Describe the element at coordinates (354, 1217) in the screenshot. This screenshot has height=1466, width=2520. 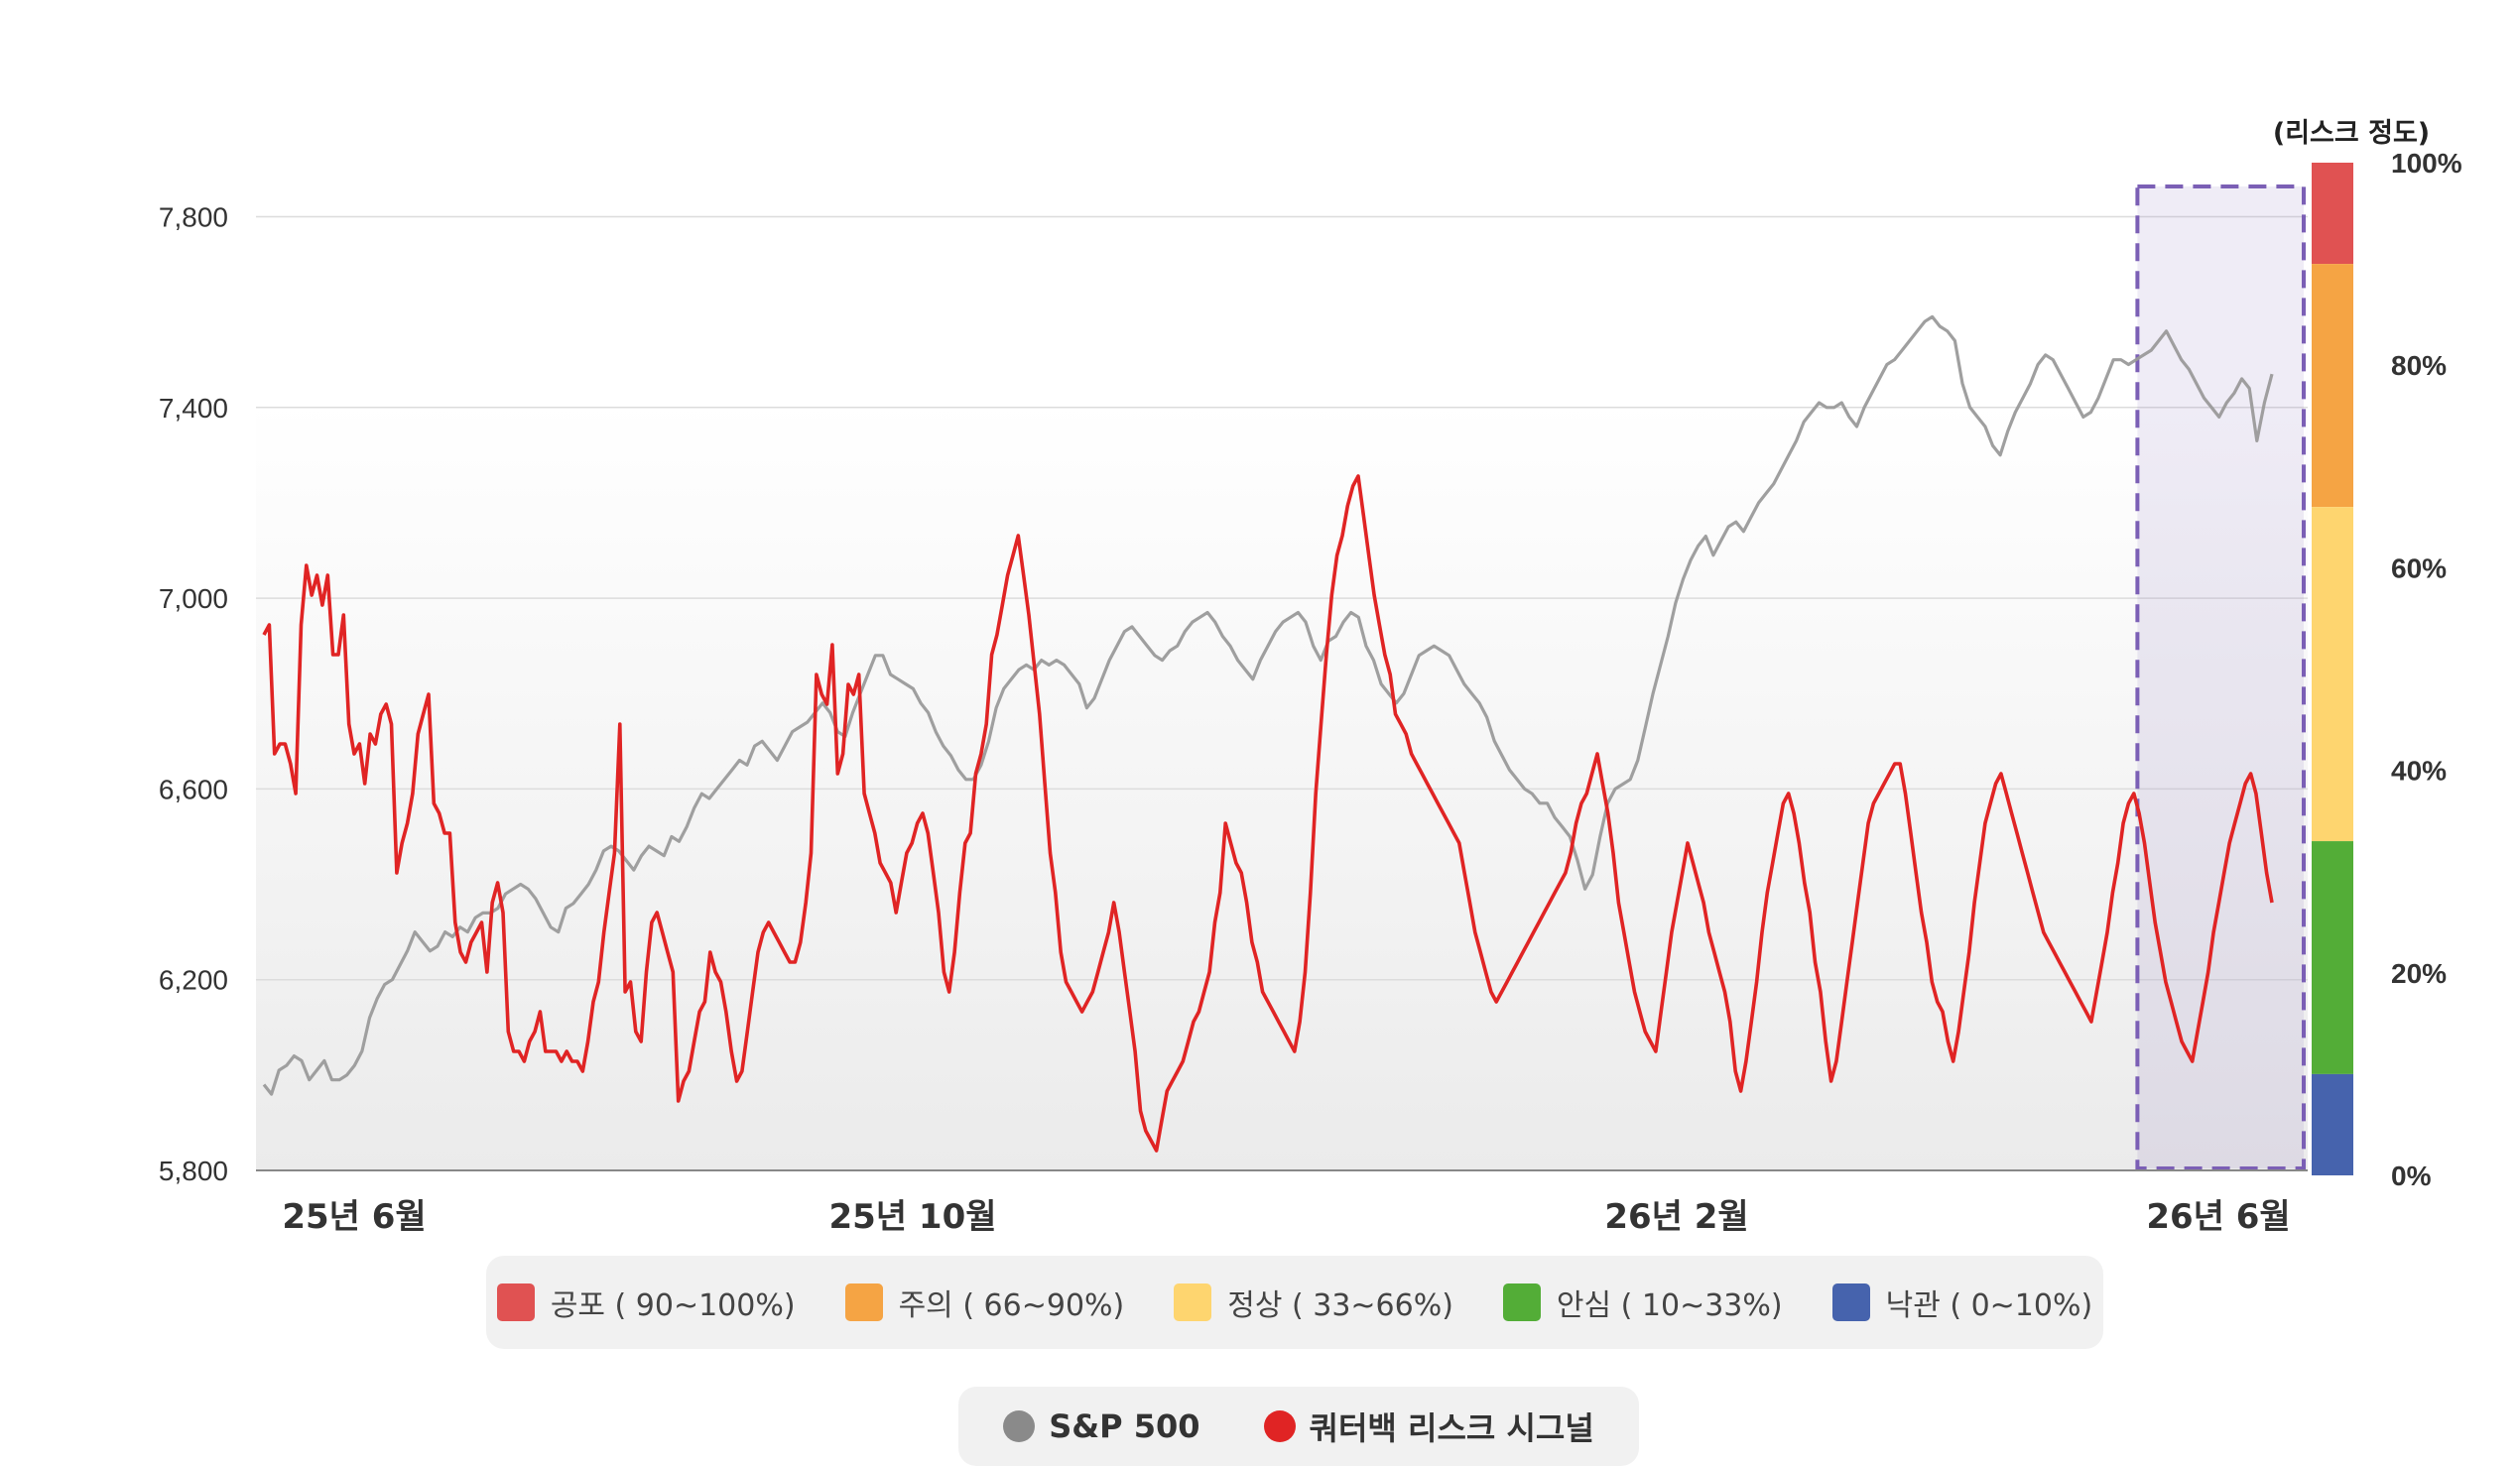
I see `x-tick-label: 25년 6월` at that location.